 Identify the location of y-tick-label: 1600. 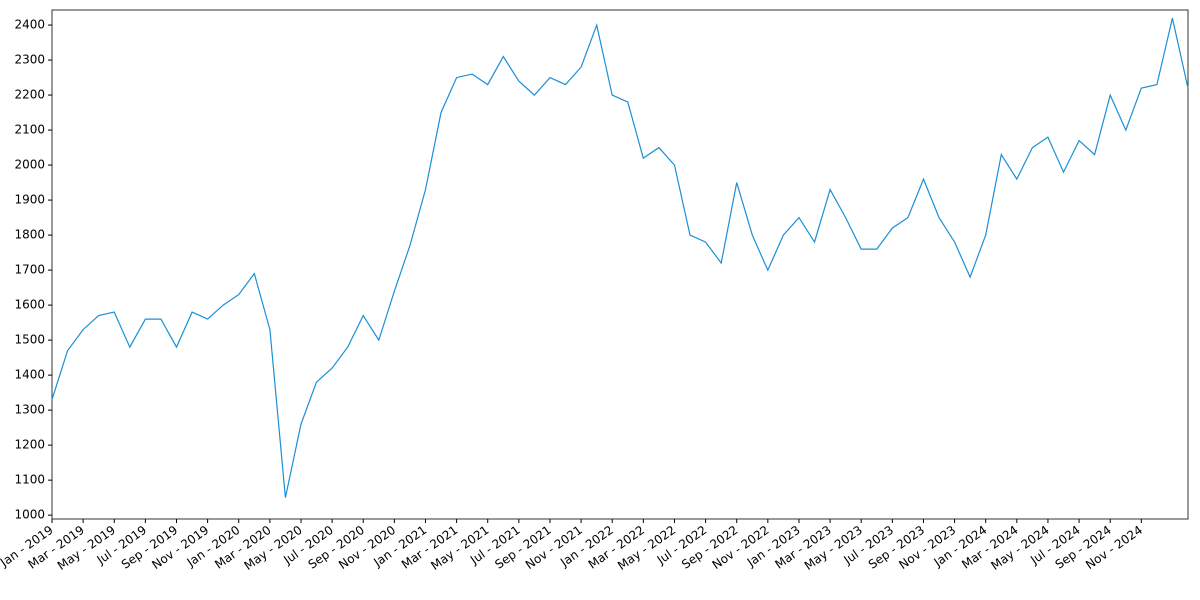
(29, 305).